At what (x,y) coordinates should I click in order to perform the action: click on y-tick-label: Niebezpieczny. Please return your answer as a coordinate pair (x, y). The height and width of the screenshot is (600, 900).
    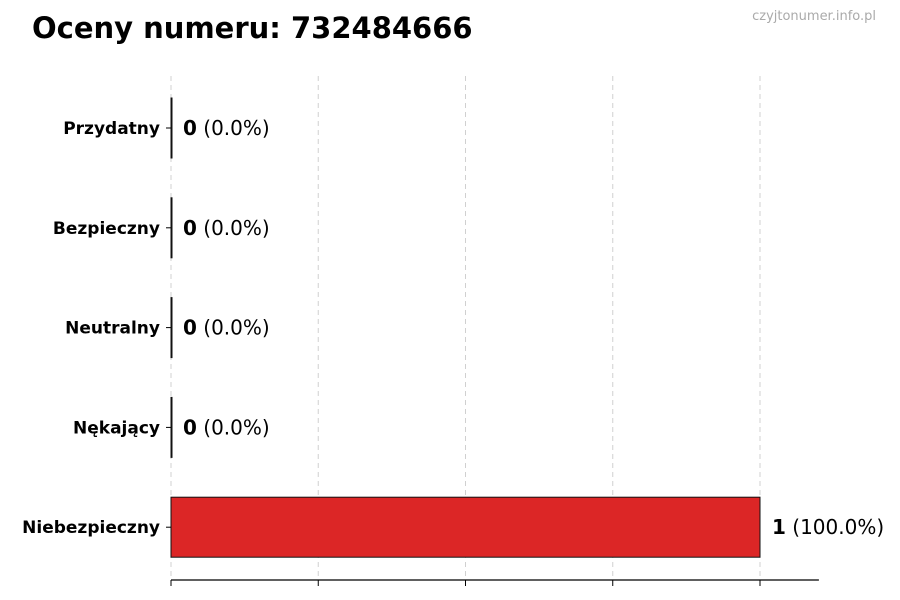
    Looking at the image, I should click on (91, 528).